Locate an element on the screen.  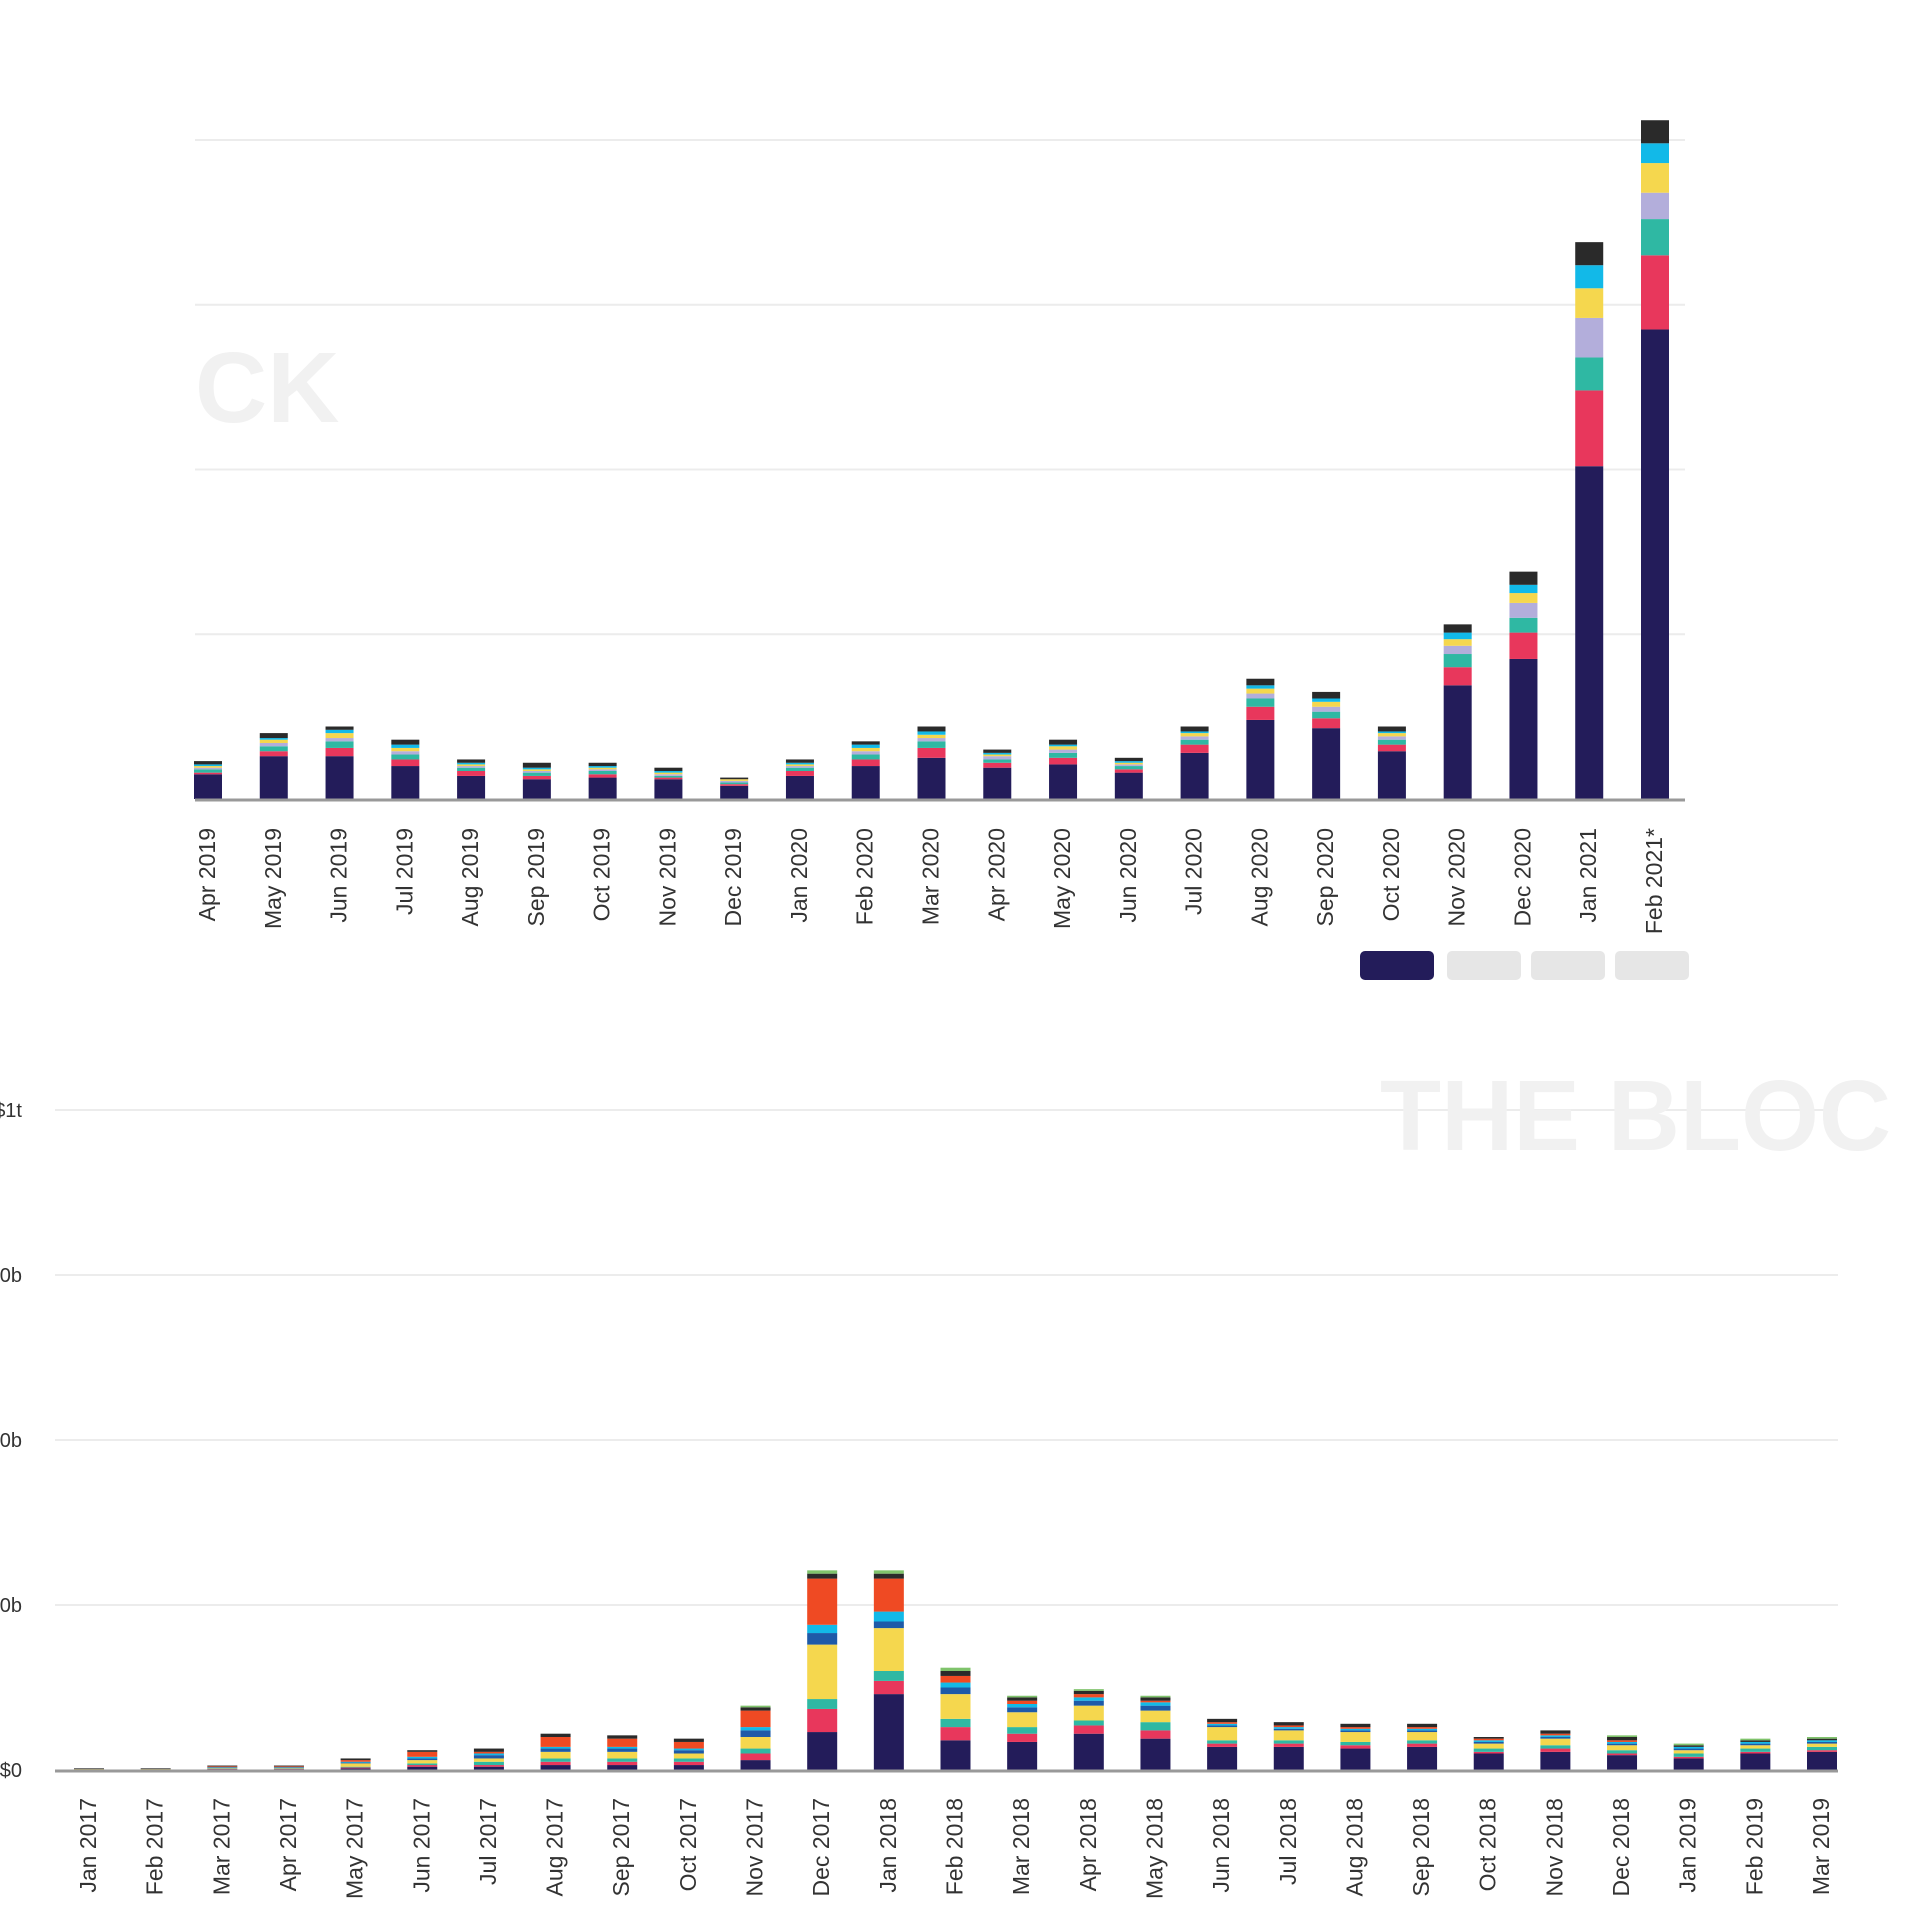
bottom-x-tick-label: Dec 2018 is located at coordinates (1621, 1847).